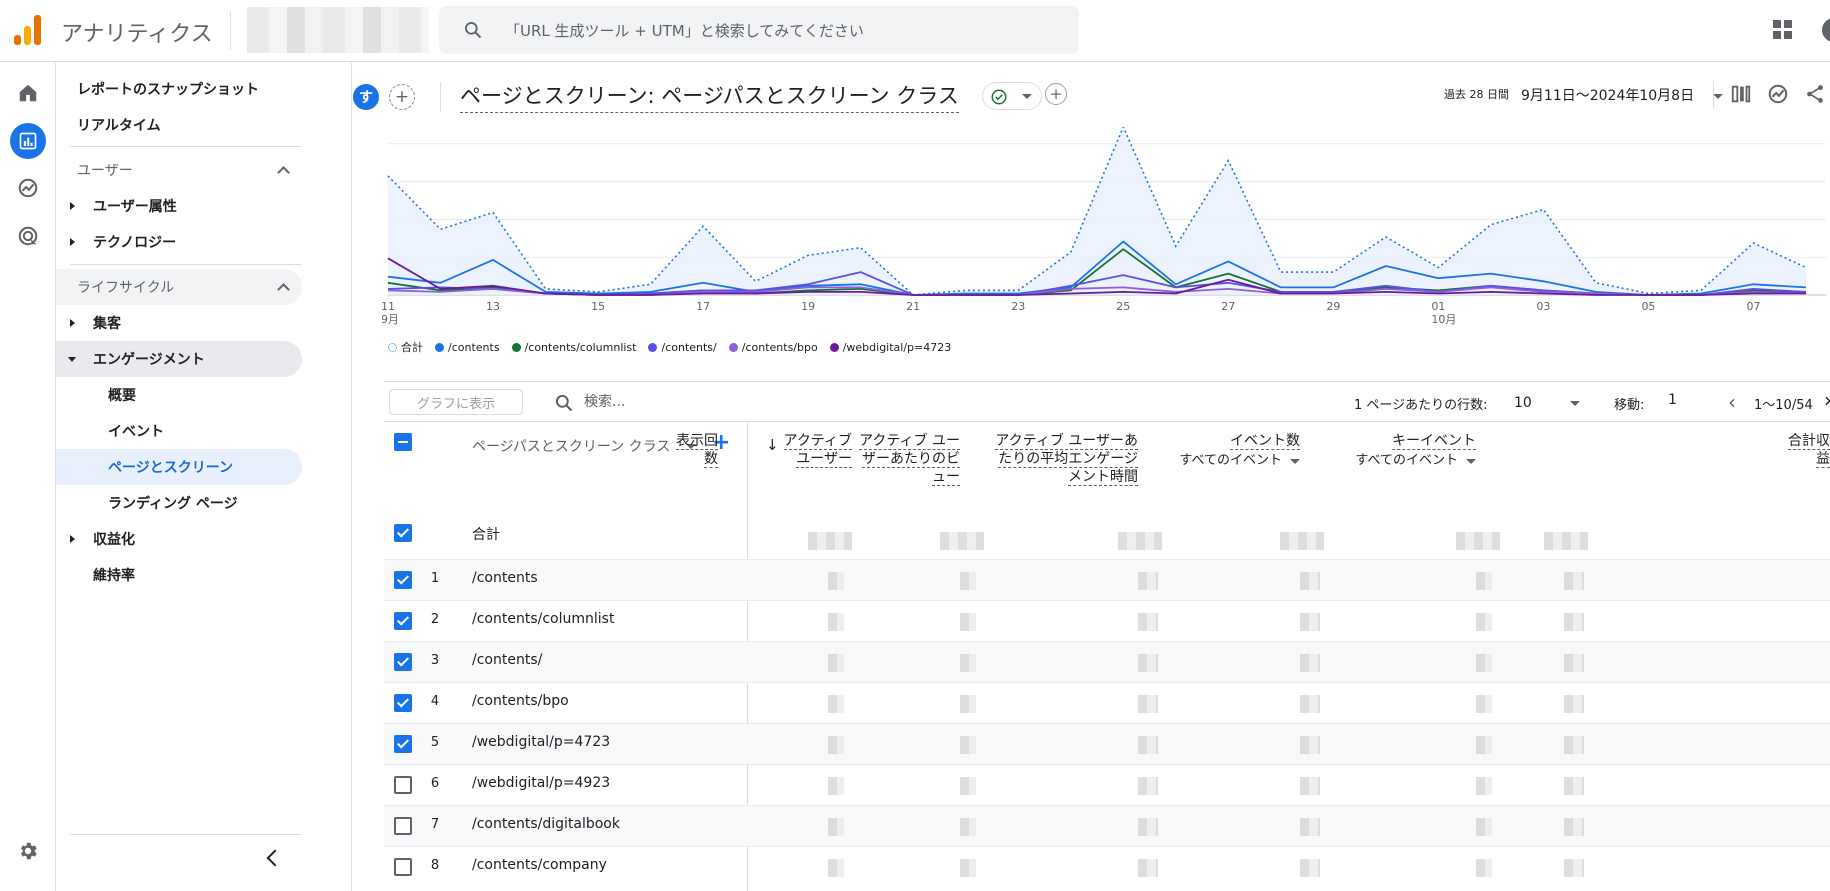 The image size is (1830, 891). Describe the element at coordinates (179, 287) in the screenshot. I see `nav-section-lifecycle: ライフサイクル` at that location.